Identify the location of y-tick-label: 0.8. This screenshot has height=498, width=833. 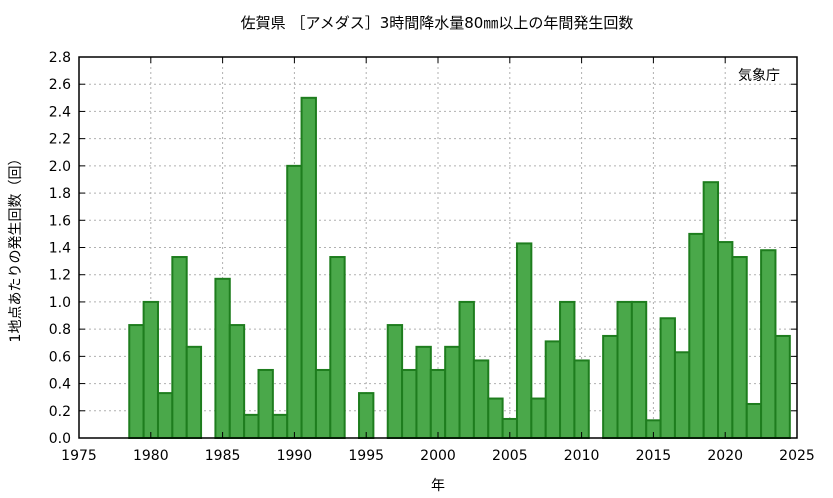
(60, 330).